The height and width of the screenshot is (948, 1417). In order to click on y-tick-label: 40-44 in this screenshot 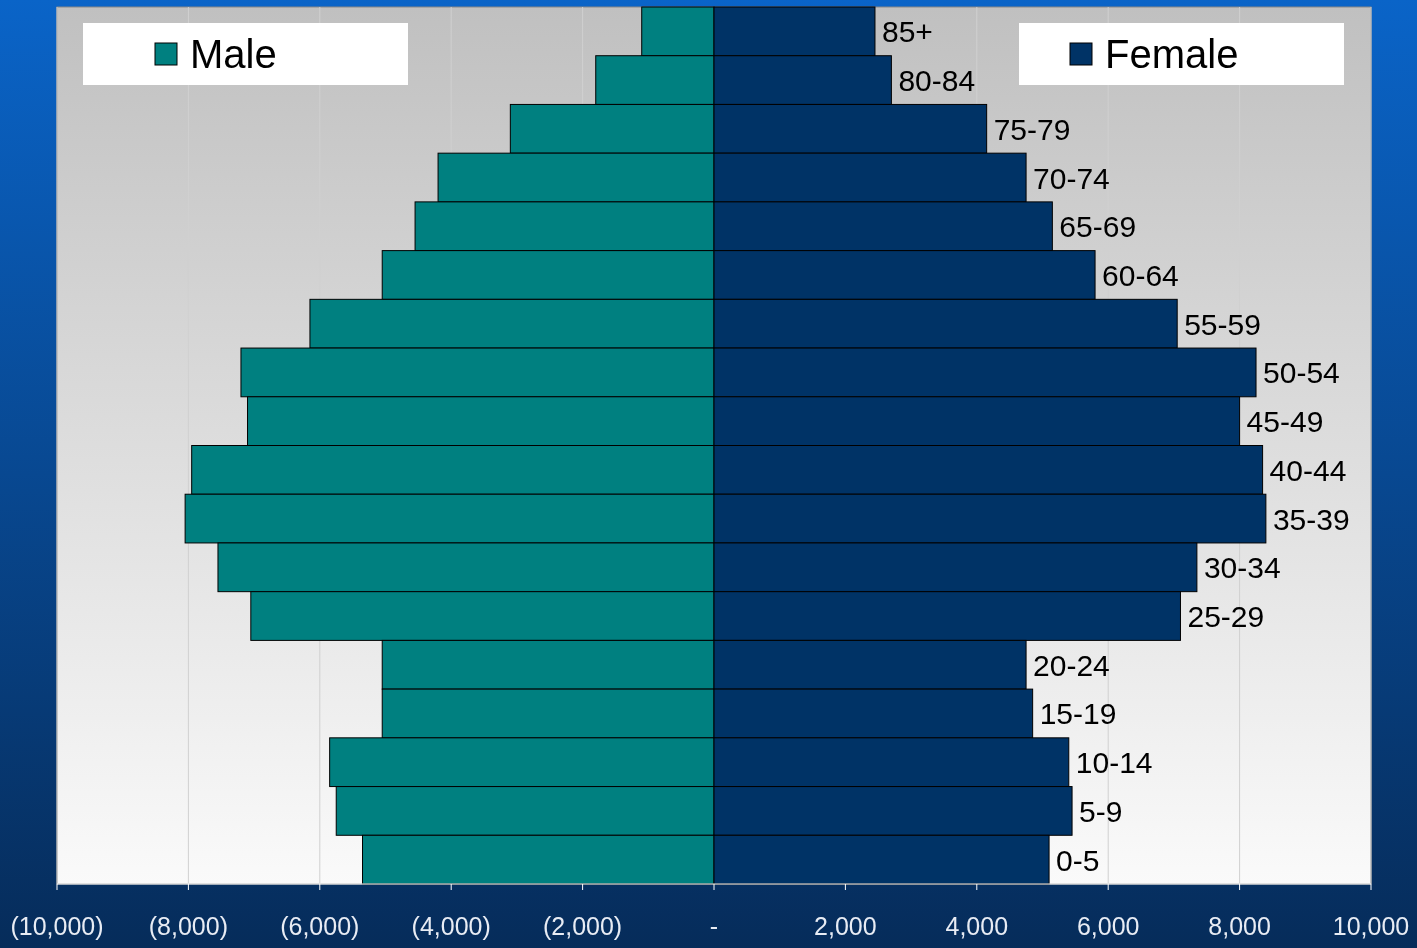, I will do `click(1308, 470)`.